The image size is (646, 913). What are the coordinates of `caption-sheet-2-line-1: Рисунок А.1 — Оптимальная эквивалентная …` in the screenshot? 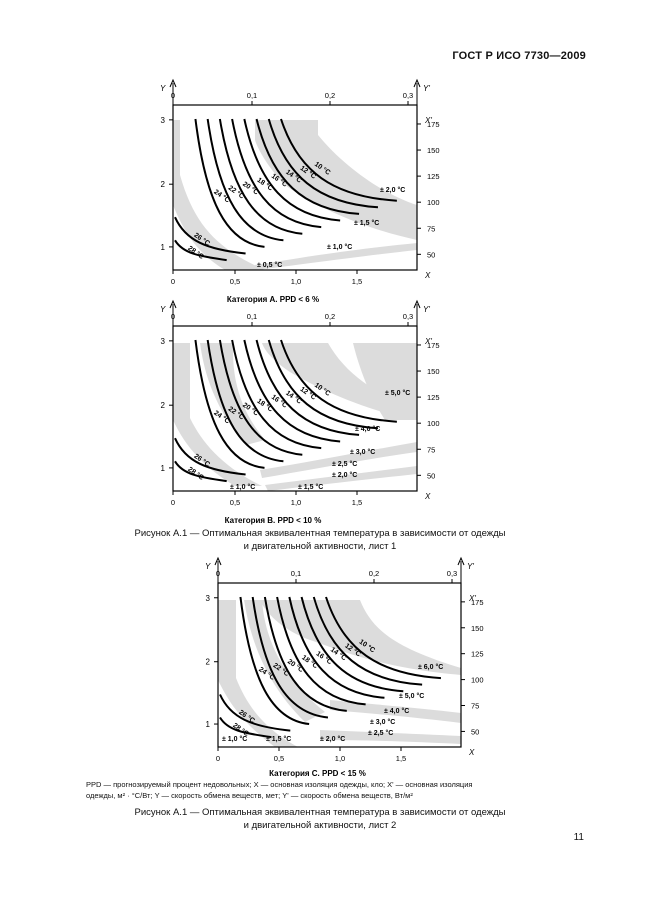 It's located at (320, 812).